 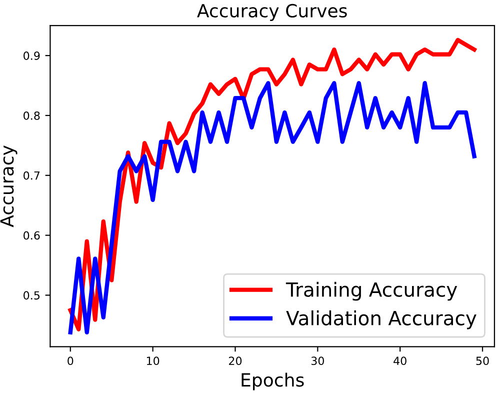 I want to click on x-tick-label: 40, so click(x=400, y=361).